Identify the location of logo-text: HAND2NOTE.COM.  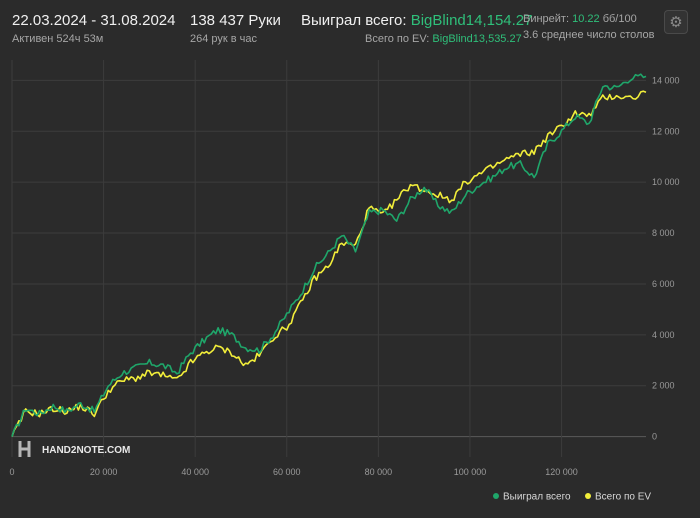
(86, 450).